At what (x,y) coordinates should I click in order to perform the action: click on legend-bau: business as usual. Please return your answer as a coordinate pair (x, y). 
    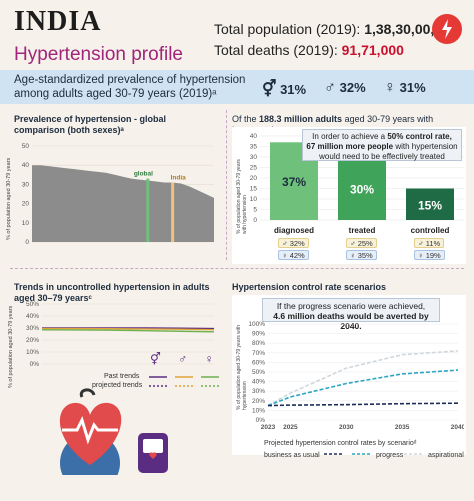
    Looking at the image, I should click on (304, 455).